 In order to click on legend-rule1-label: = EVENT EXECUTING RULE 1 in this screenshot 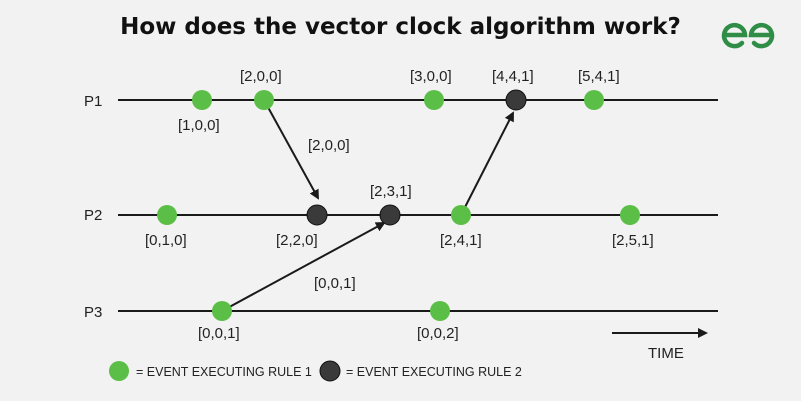, I will do `click(224, 372)`.